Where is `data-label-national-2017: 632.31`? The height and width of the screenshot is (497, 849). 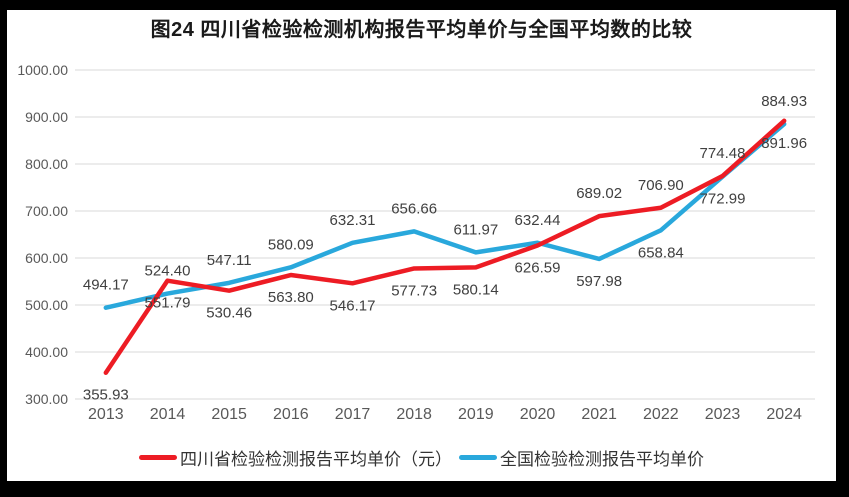
data-label-national-2017: 632.31 is located at coordinates (353, 220).